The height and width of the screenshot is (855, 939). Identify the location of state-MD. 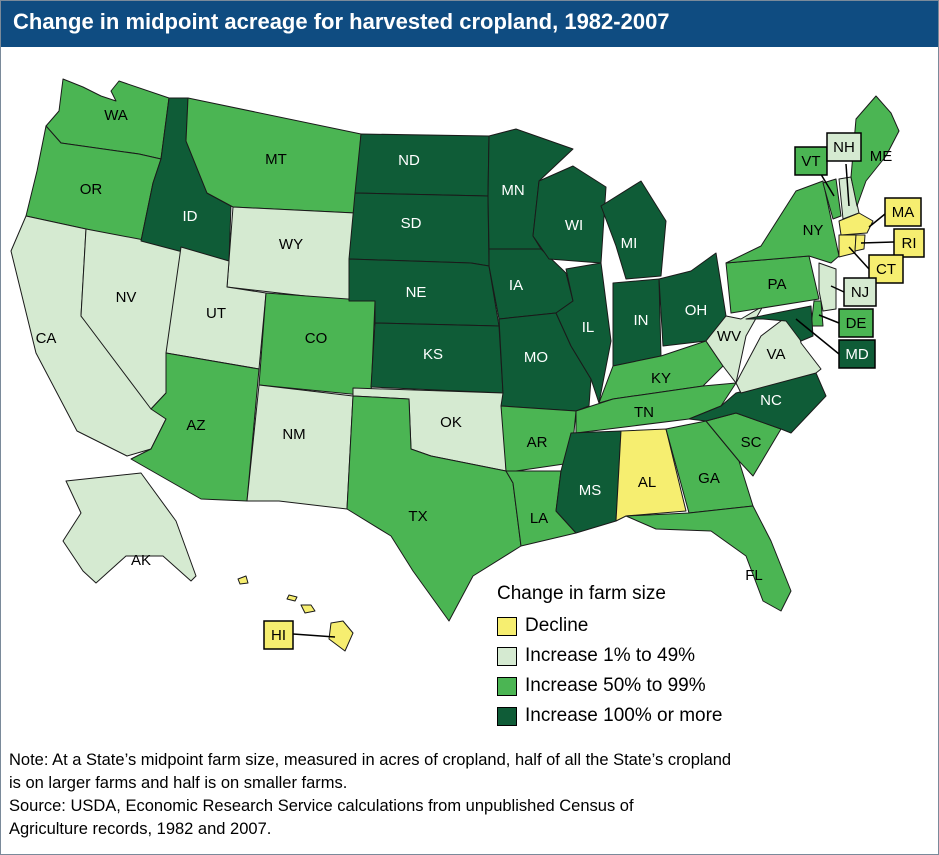
(779, 323).